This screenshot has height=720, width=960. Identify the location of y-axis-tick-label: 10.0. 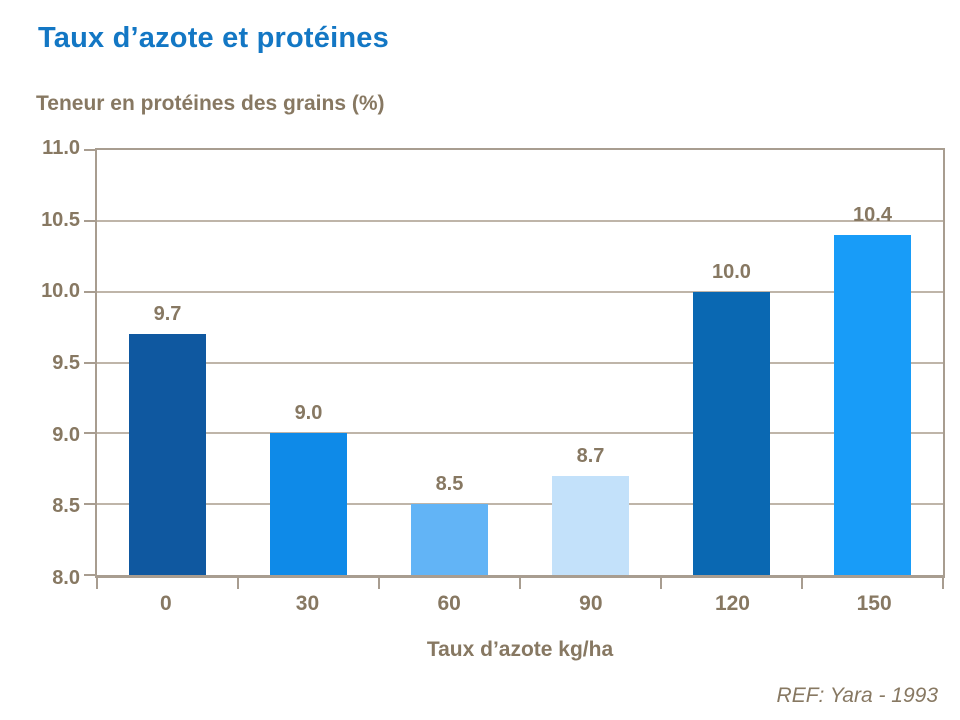
(60, 291).